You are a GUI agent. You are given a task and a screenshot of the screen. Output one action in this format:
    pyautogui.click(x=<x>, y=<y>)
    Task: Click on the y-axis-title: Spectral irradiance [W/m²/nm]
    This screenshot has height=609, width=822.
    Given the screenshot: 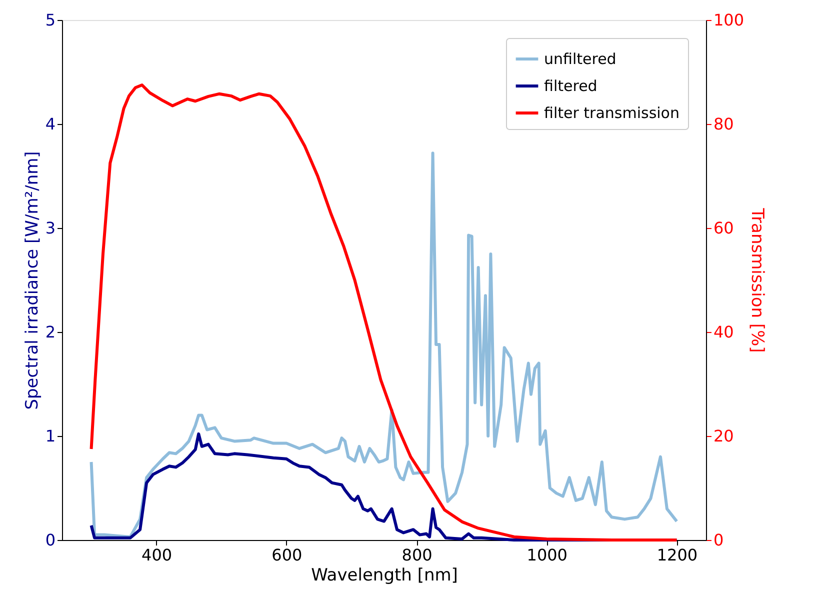 What is the action you would take?
    pyautogui.click(x=32, y=280)
    